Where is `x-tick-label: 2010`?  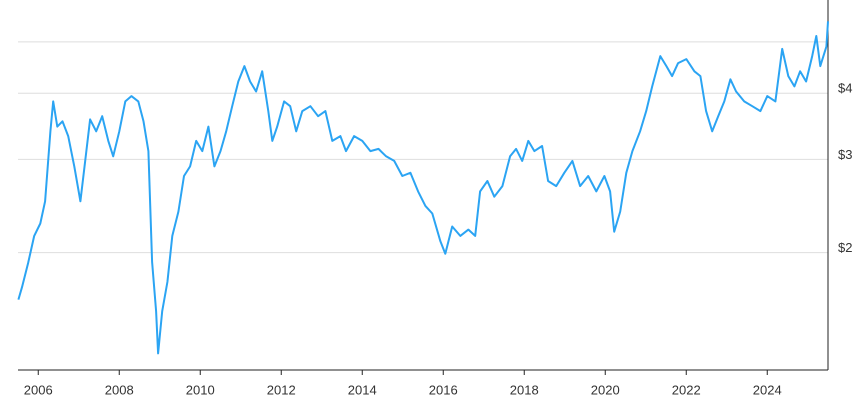
x-tick-label: 2010 is located at coordinates (200, 389).